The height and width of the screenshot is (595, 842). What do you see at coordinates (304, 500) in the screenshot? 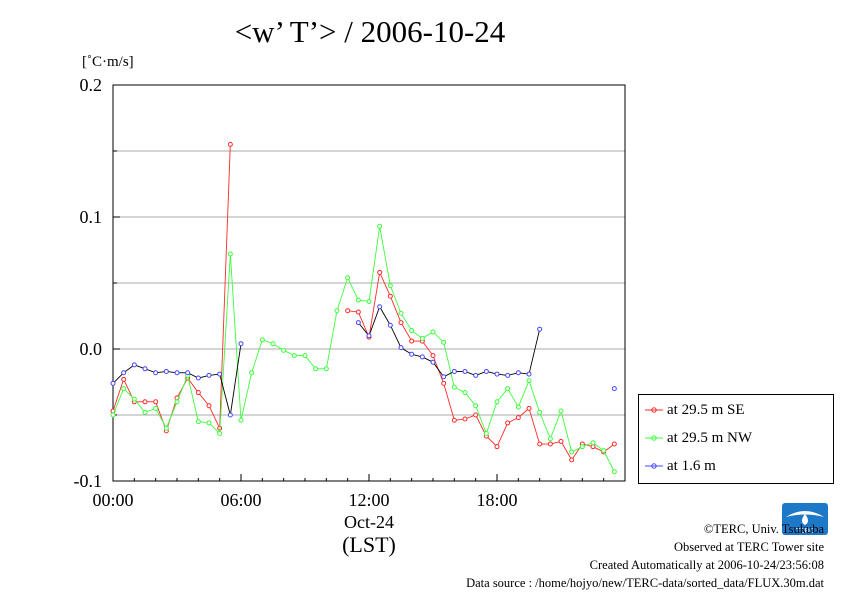
I see `x-tick-labels: 00:00 06:00 12:00 18:00` at bounding box center [304, 500].